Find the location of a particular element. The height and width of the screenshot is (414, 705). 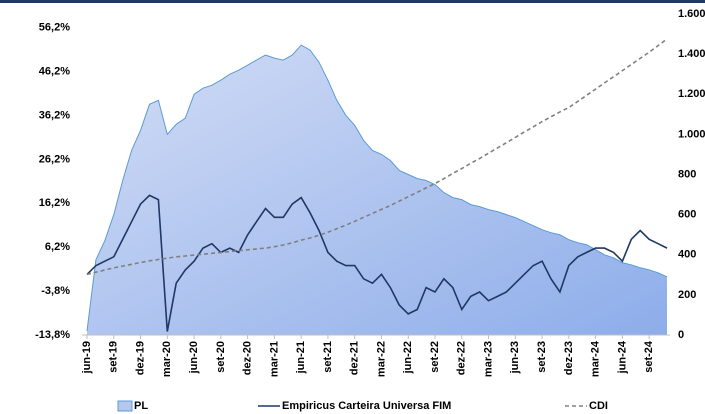

x-tick-label: dez-22 is located at coordinates (462, 358).